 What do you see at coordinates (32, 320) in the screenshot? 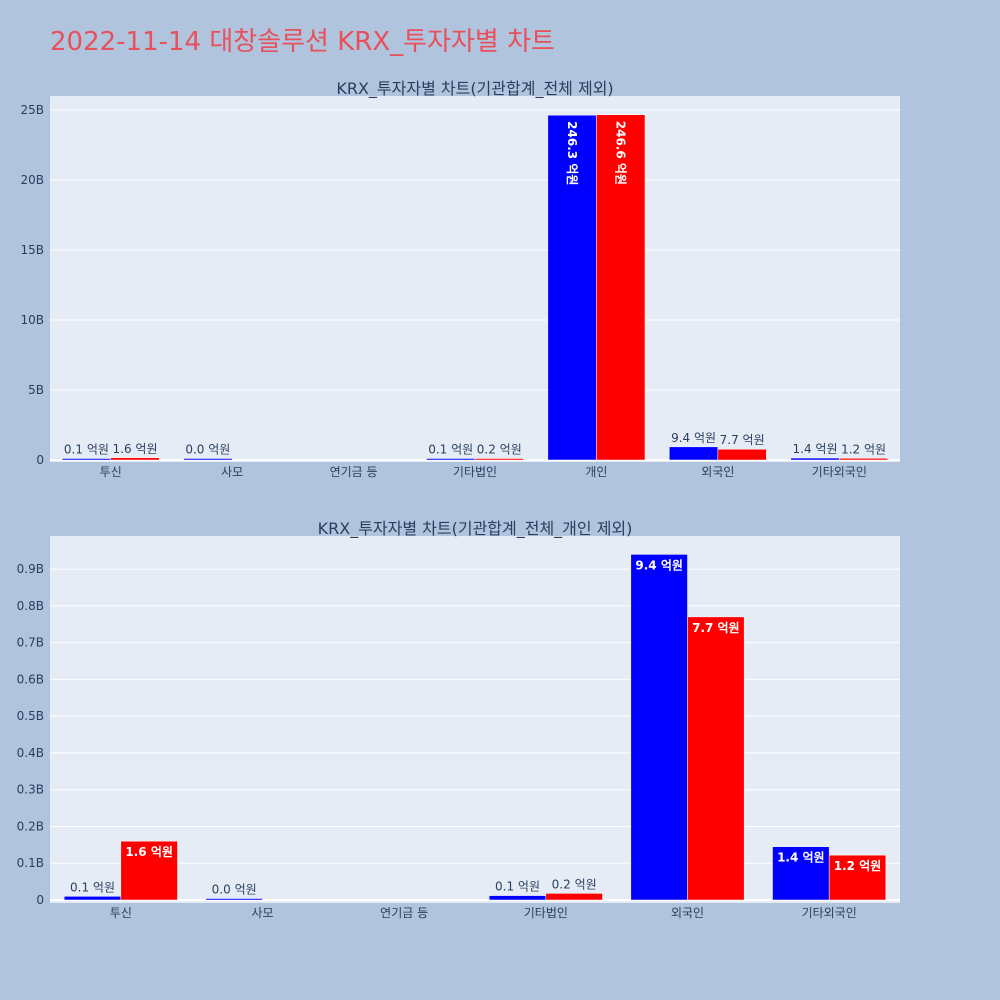
I see `y-tick-label: 10B` at bounding box center [32, 320].